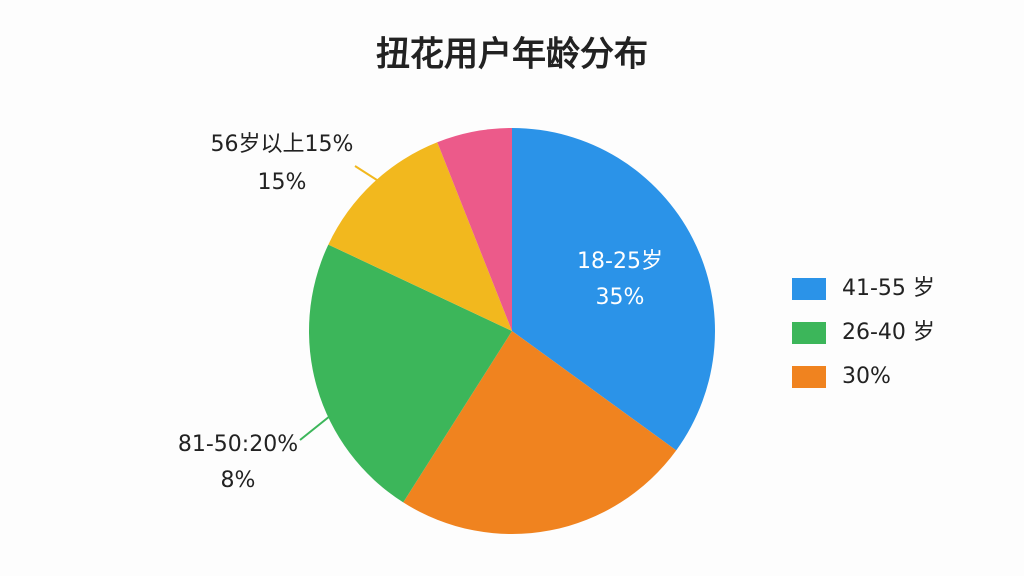  Describe the element at coordinates (888, 288) in the screenshot. I see `legend-label: 41-55 岁` at that location.